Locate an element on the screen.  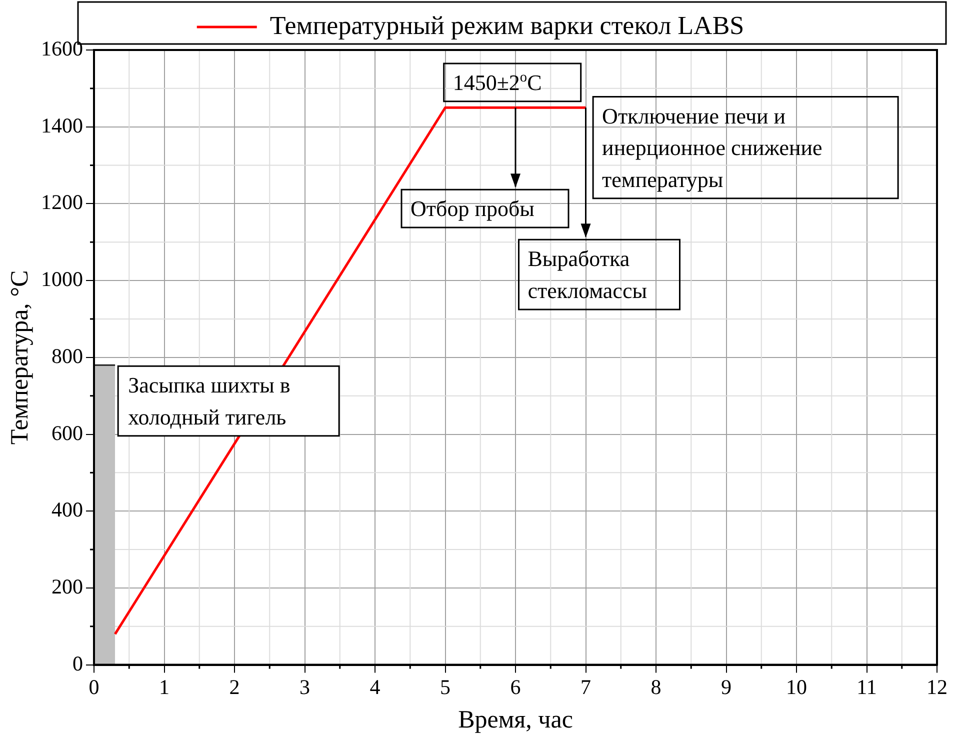
y-tick-label: 800 is located at coordinates (67, 356).